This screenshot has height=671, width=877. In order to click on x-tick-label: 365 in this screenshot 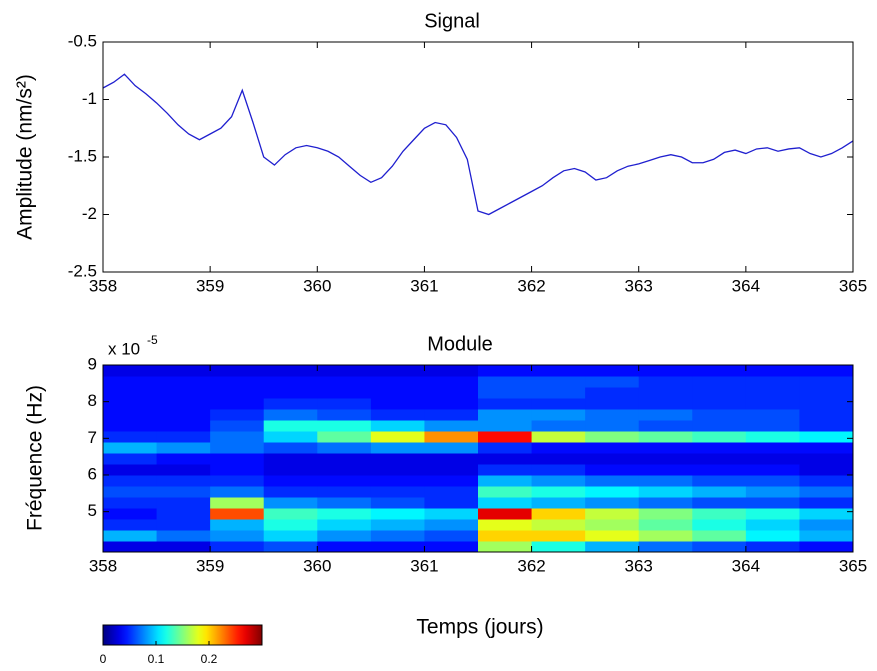, I will do `click(853, 565)`.